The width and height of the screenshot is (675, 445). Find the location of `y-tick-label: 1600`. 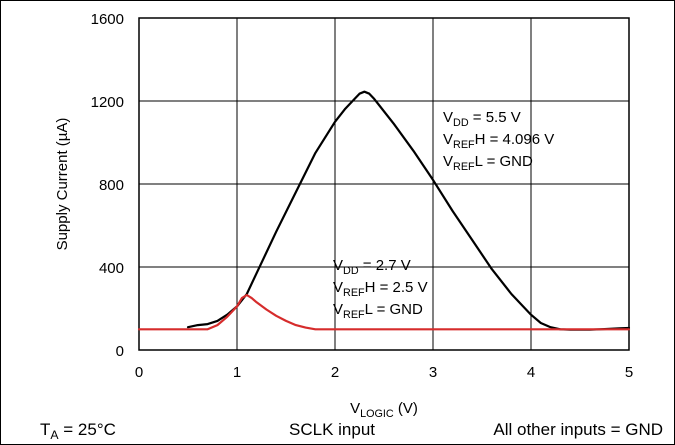

y-tick-label: 1600 is located at coordinates (107, 19).